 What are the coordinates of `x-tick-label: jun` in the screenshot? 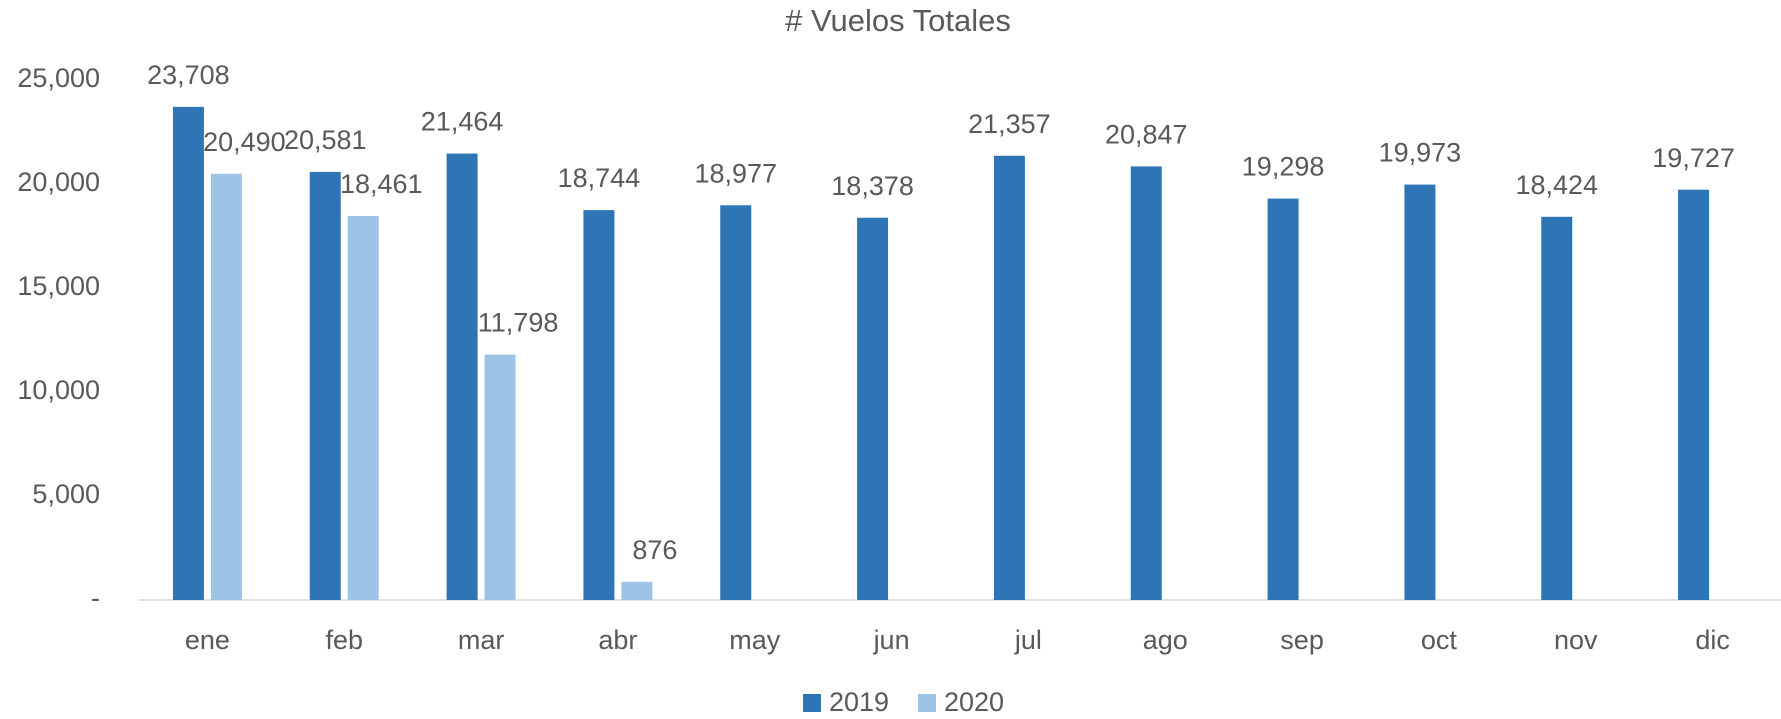 It's located at (891, 640).